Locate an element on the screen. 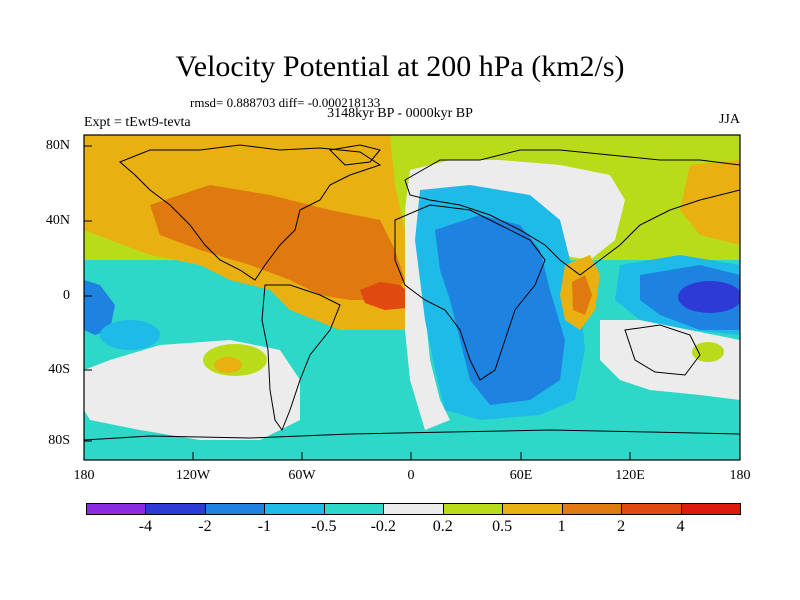  field-orange-northeast is located at coordinates (710, 202).